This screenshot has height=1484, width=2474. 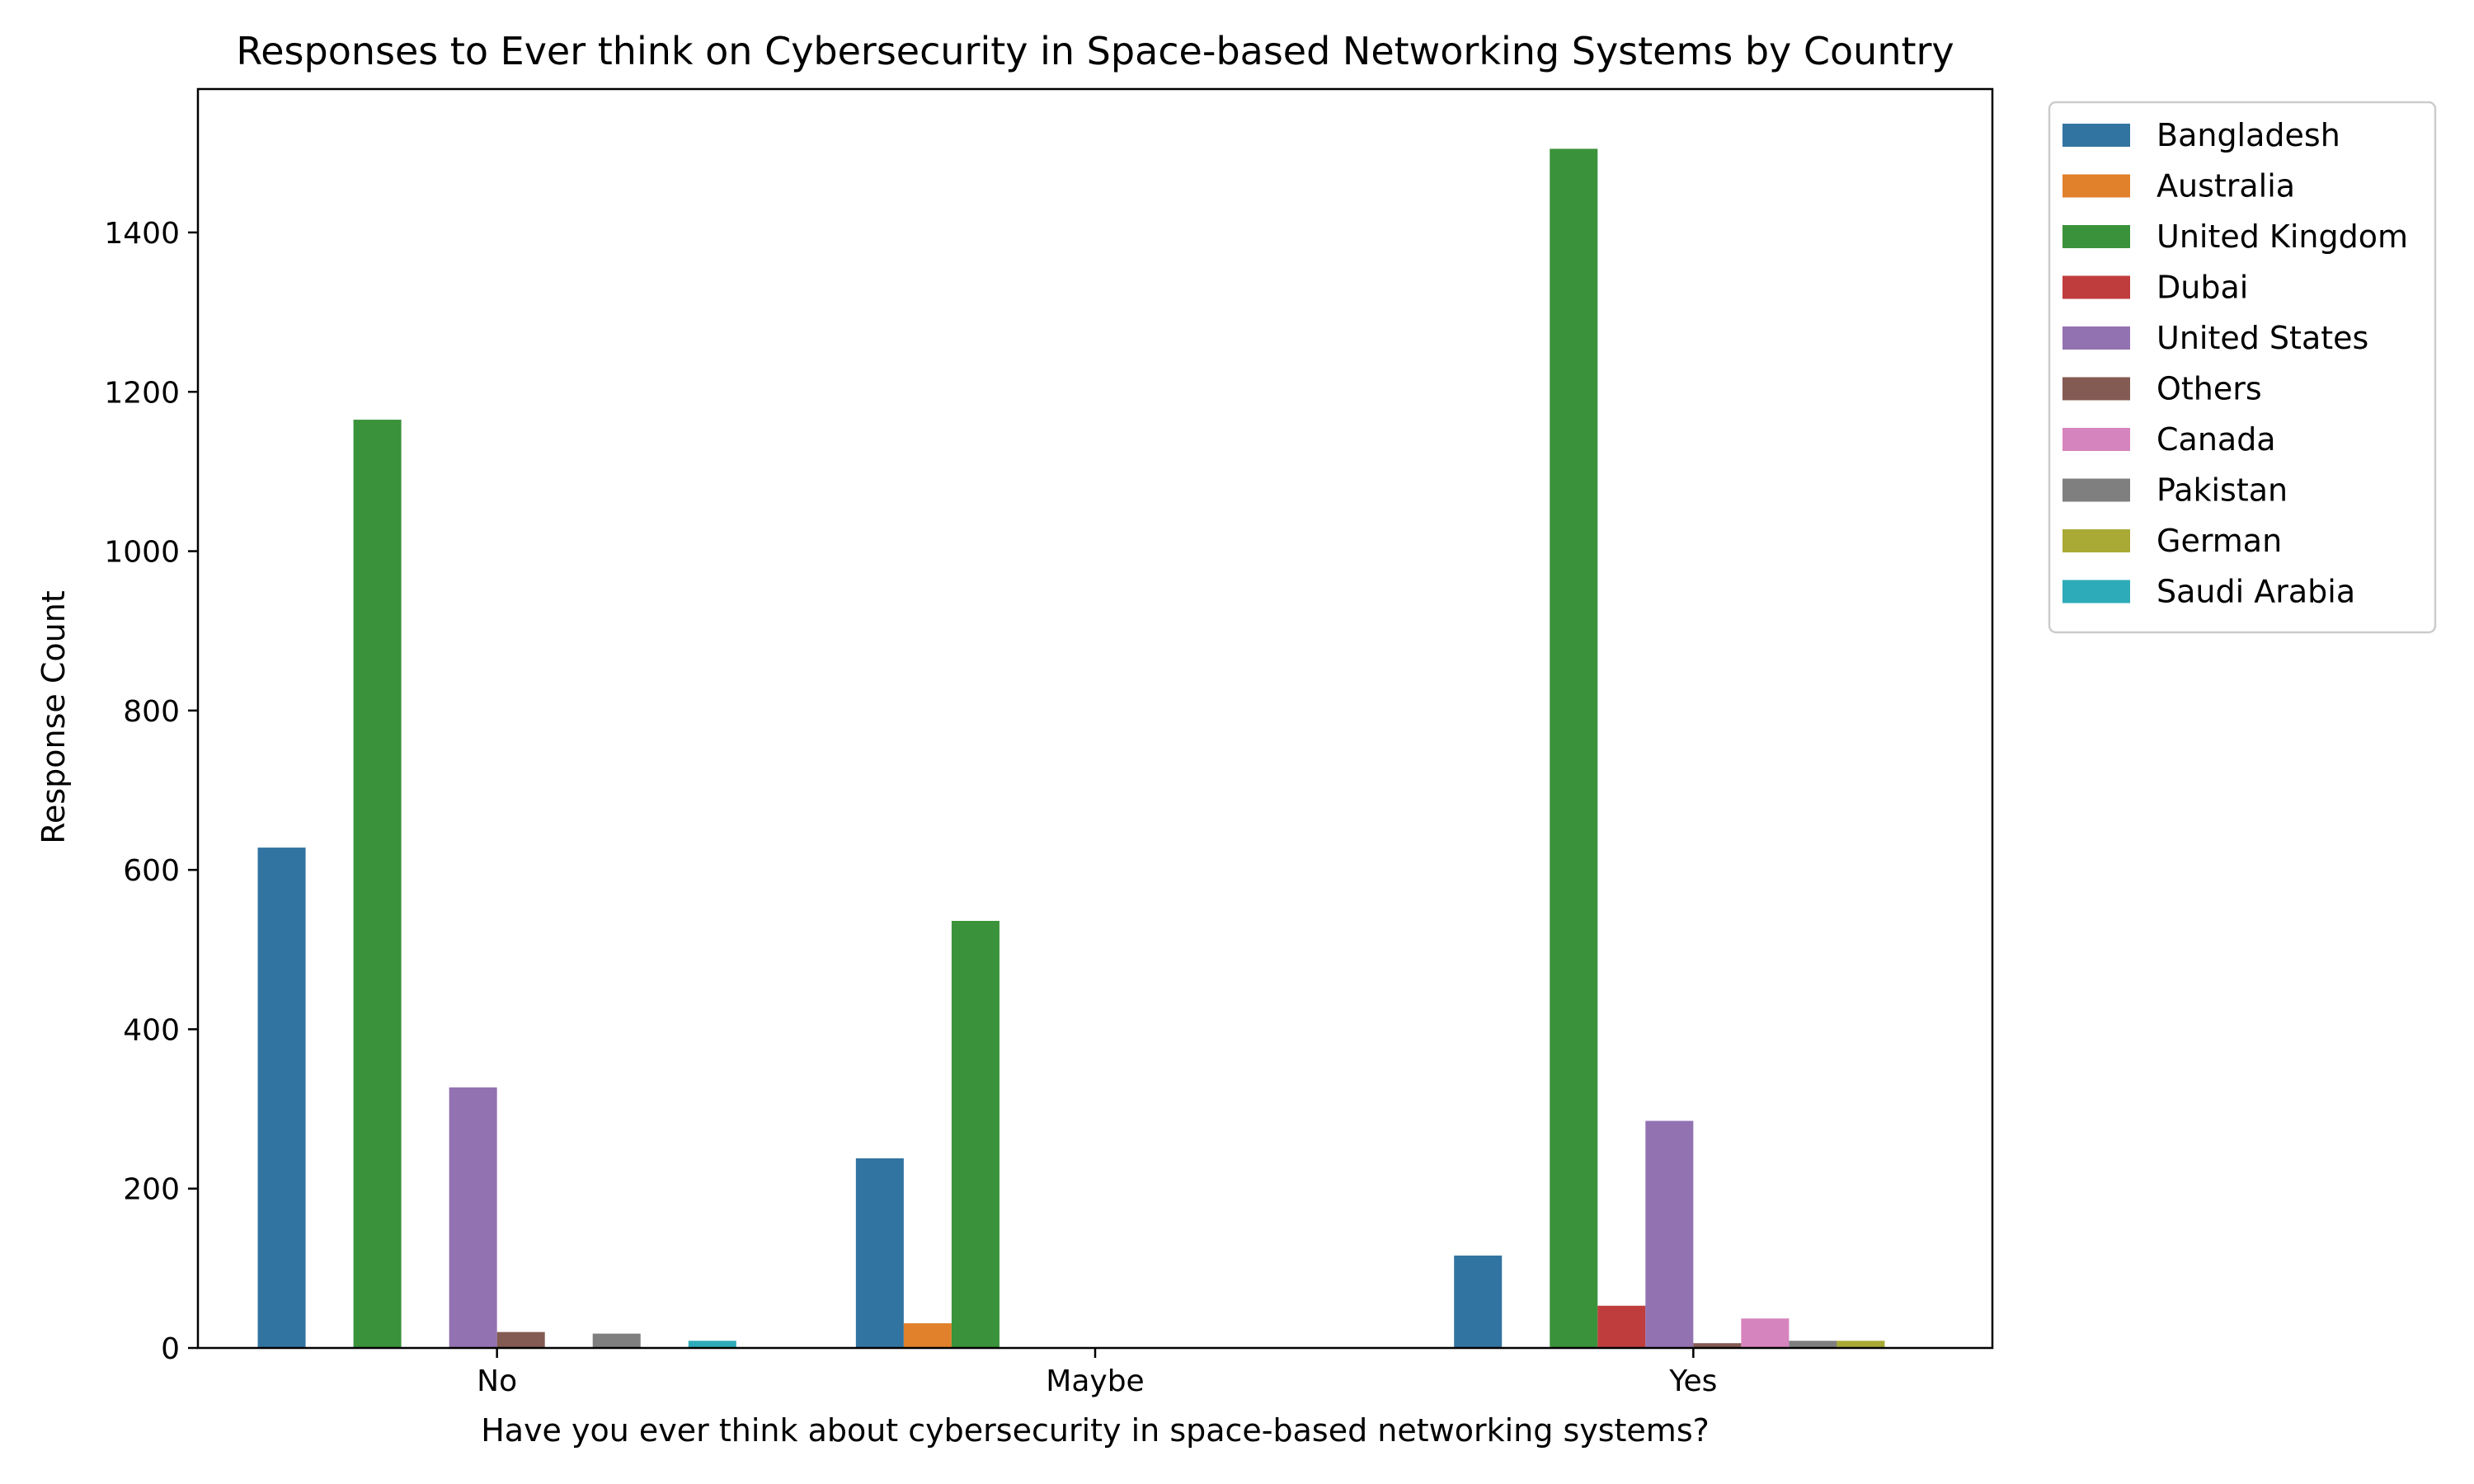 I want to click on legend-entry-label: Canada, so click(x=2216, y=440).